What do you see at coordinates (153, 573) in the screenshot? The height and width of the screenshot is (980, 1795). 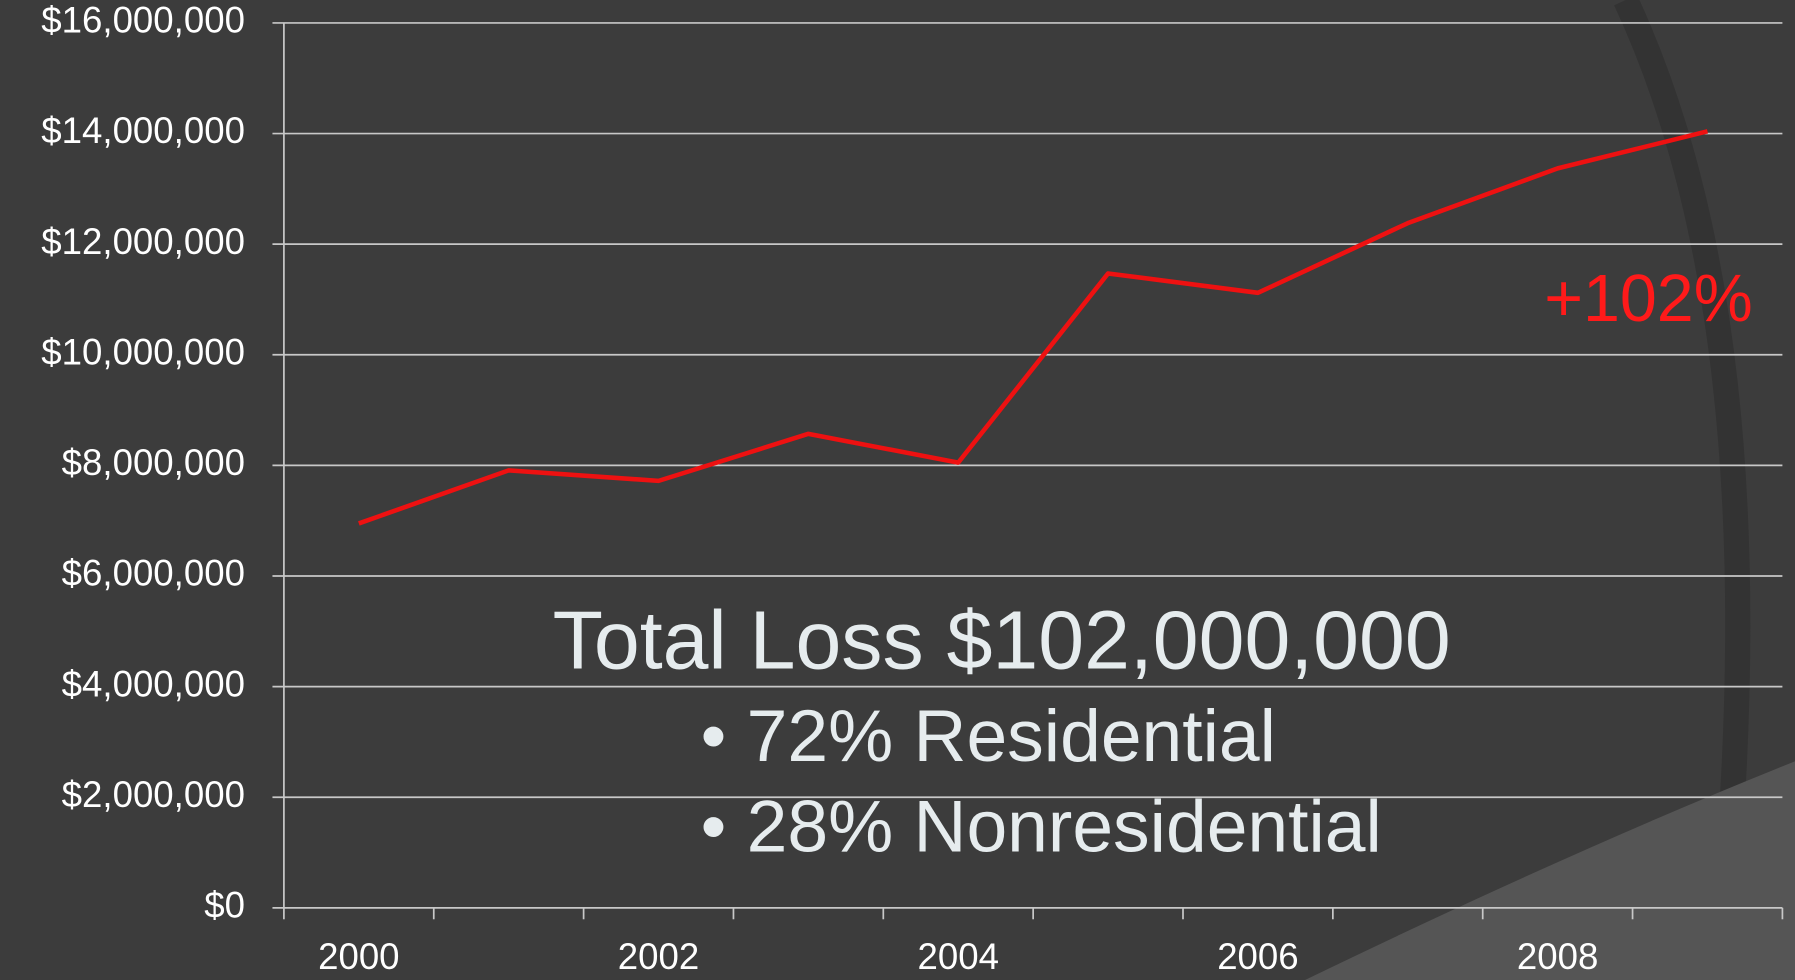 I see `y-tick-label: $6,000,000` at bounding box center [153, 573].